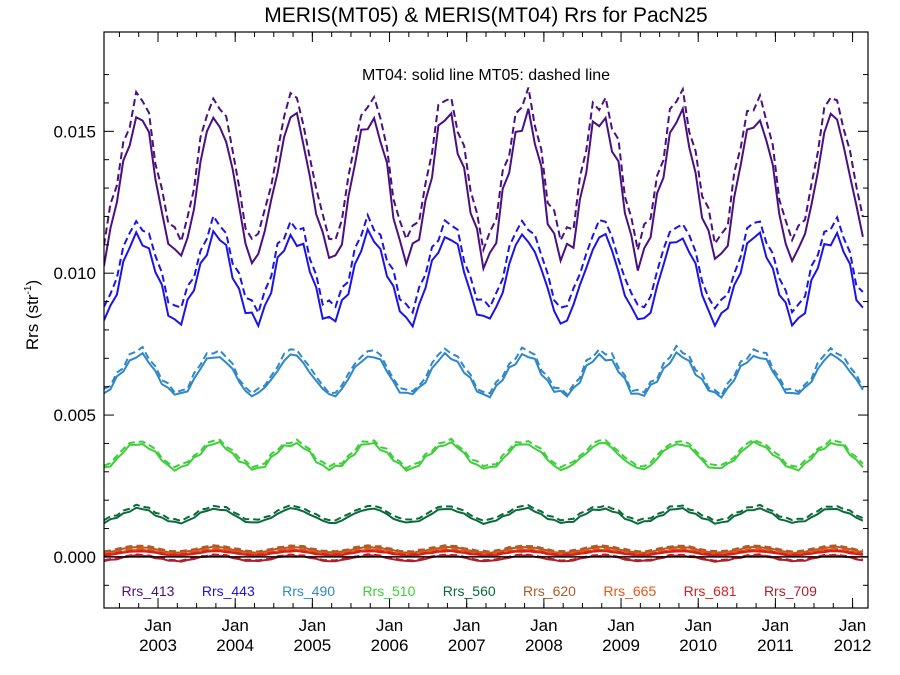 The width and height of the screenshot is (900, 675). What do you see at coordinates (74, 415) in the screenshot?
I see `y-tick-label: 0.005` at bounding box center [74, 415].